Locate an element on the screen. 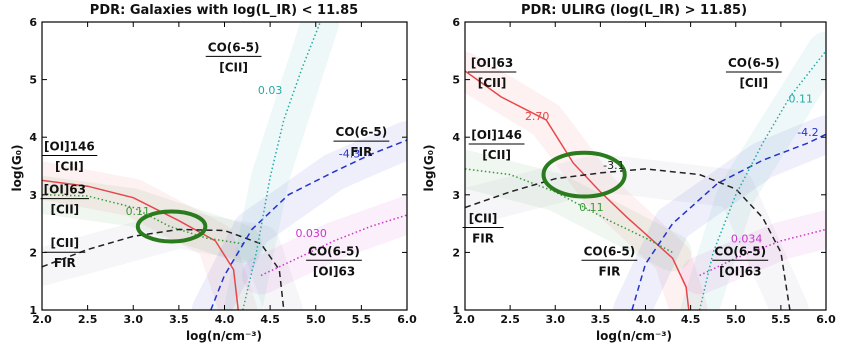 This screenshot has height=350, width=852. contour-value-label: -3.1 is located at coordinates (613, 165).